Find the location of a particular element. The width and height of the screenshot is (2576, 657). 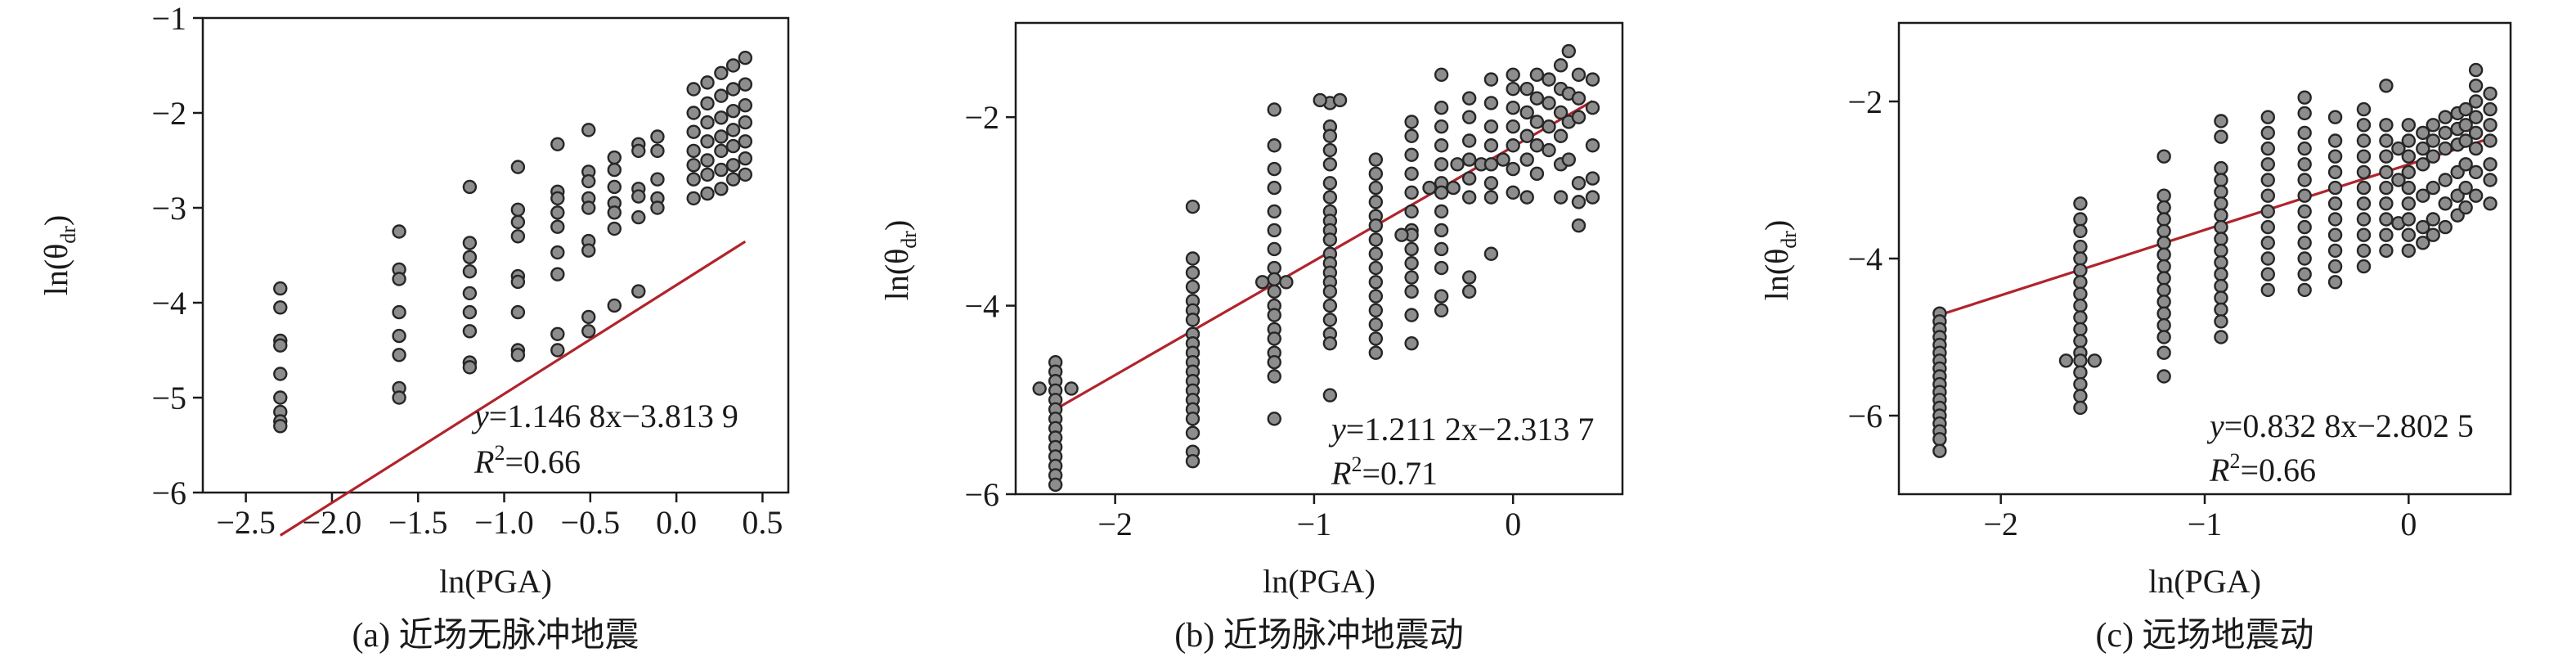

x-tick-label: 0.0 is located at coordinates (677, 523).